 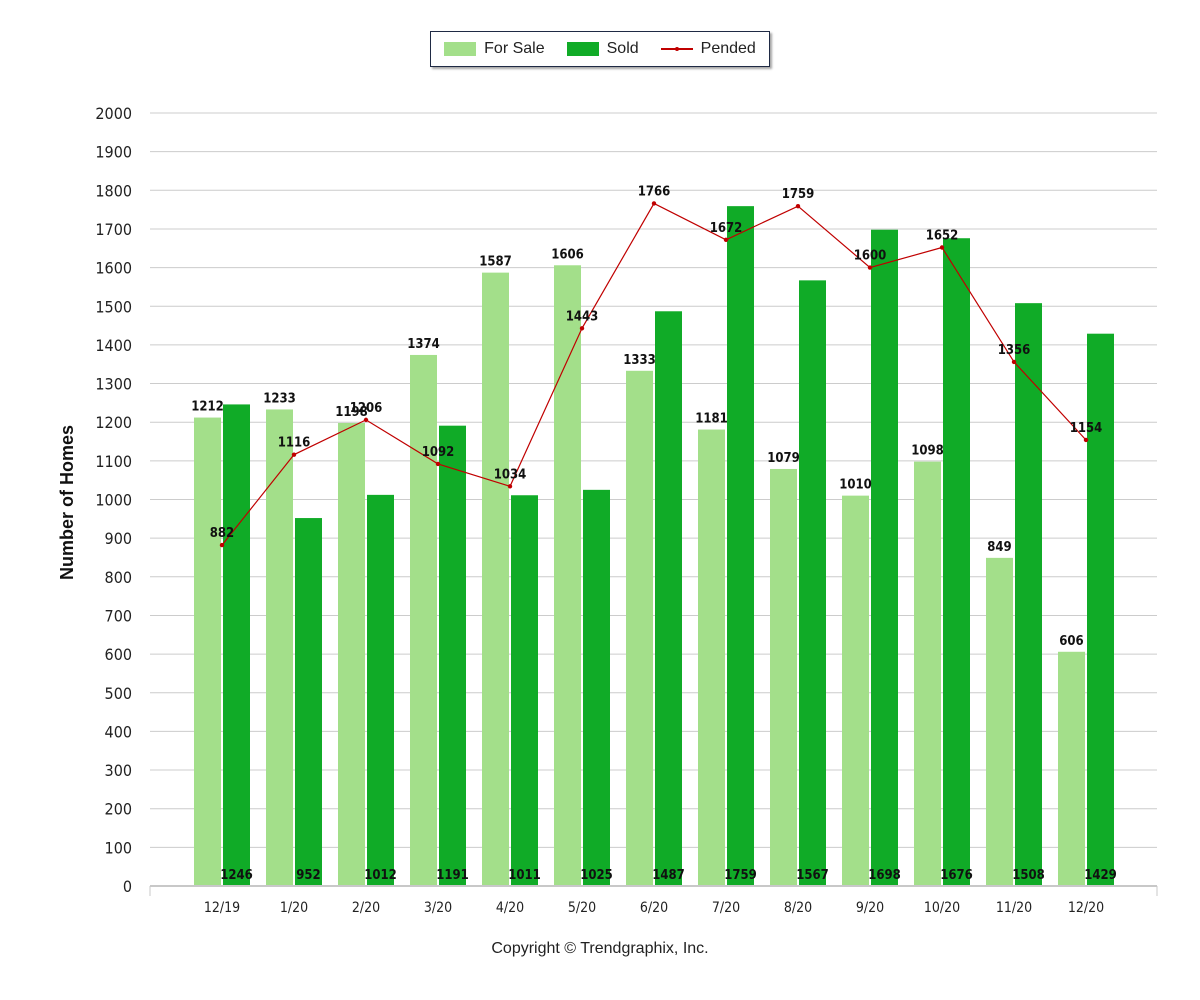 What do you see at coordinates (118, 654) in the screenshot?
I see `y-tick-label: 600` at bounding box center [118, 654].